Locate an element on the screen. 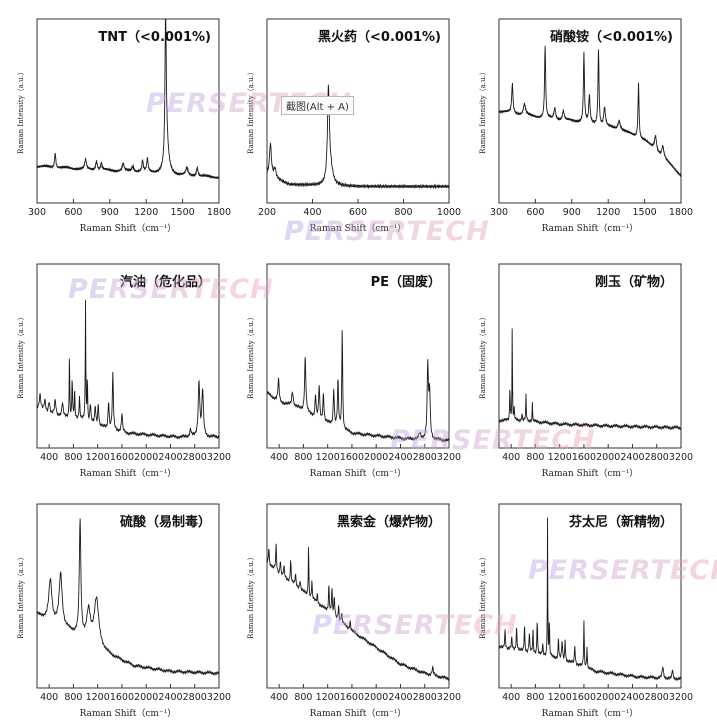 The image size is (717, 726). x-tick-label: 1000 is located at coordinates (449, 212).